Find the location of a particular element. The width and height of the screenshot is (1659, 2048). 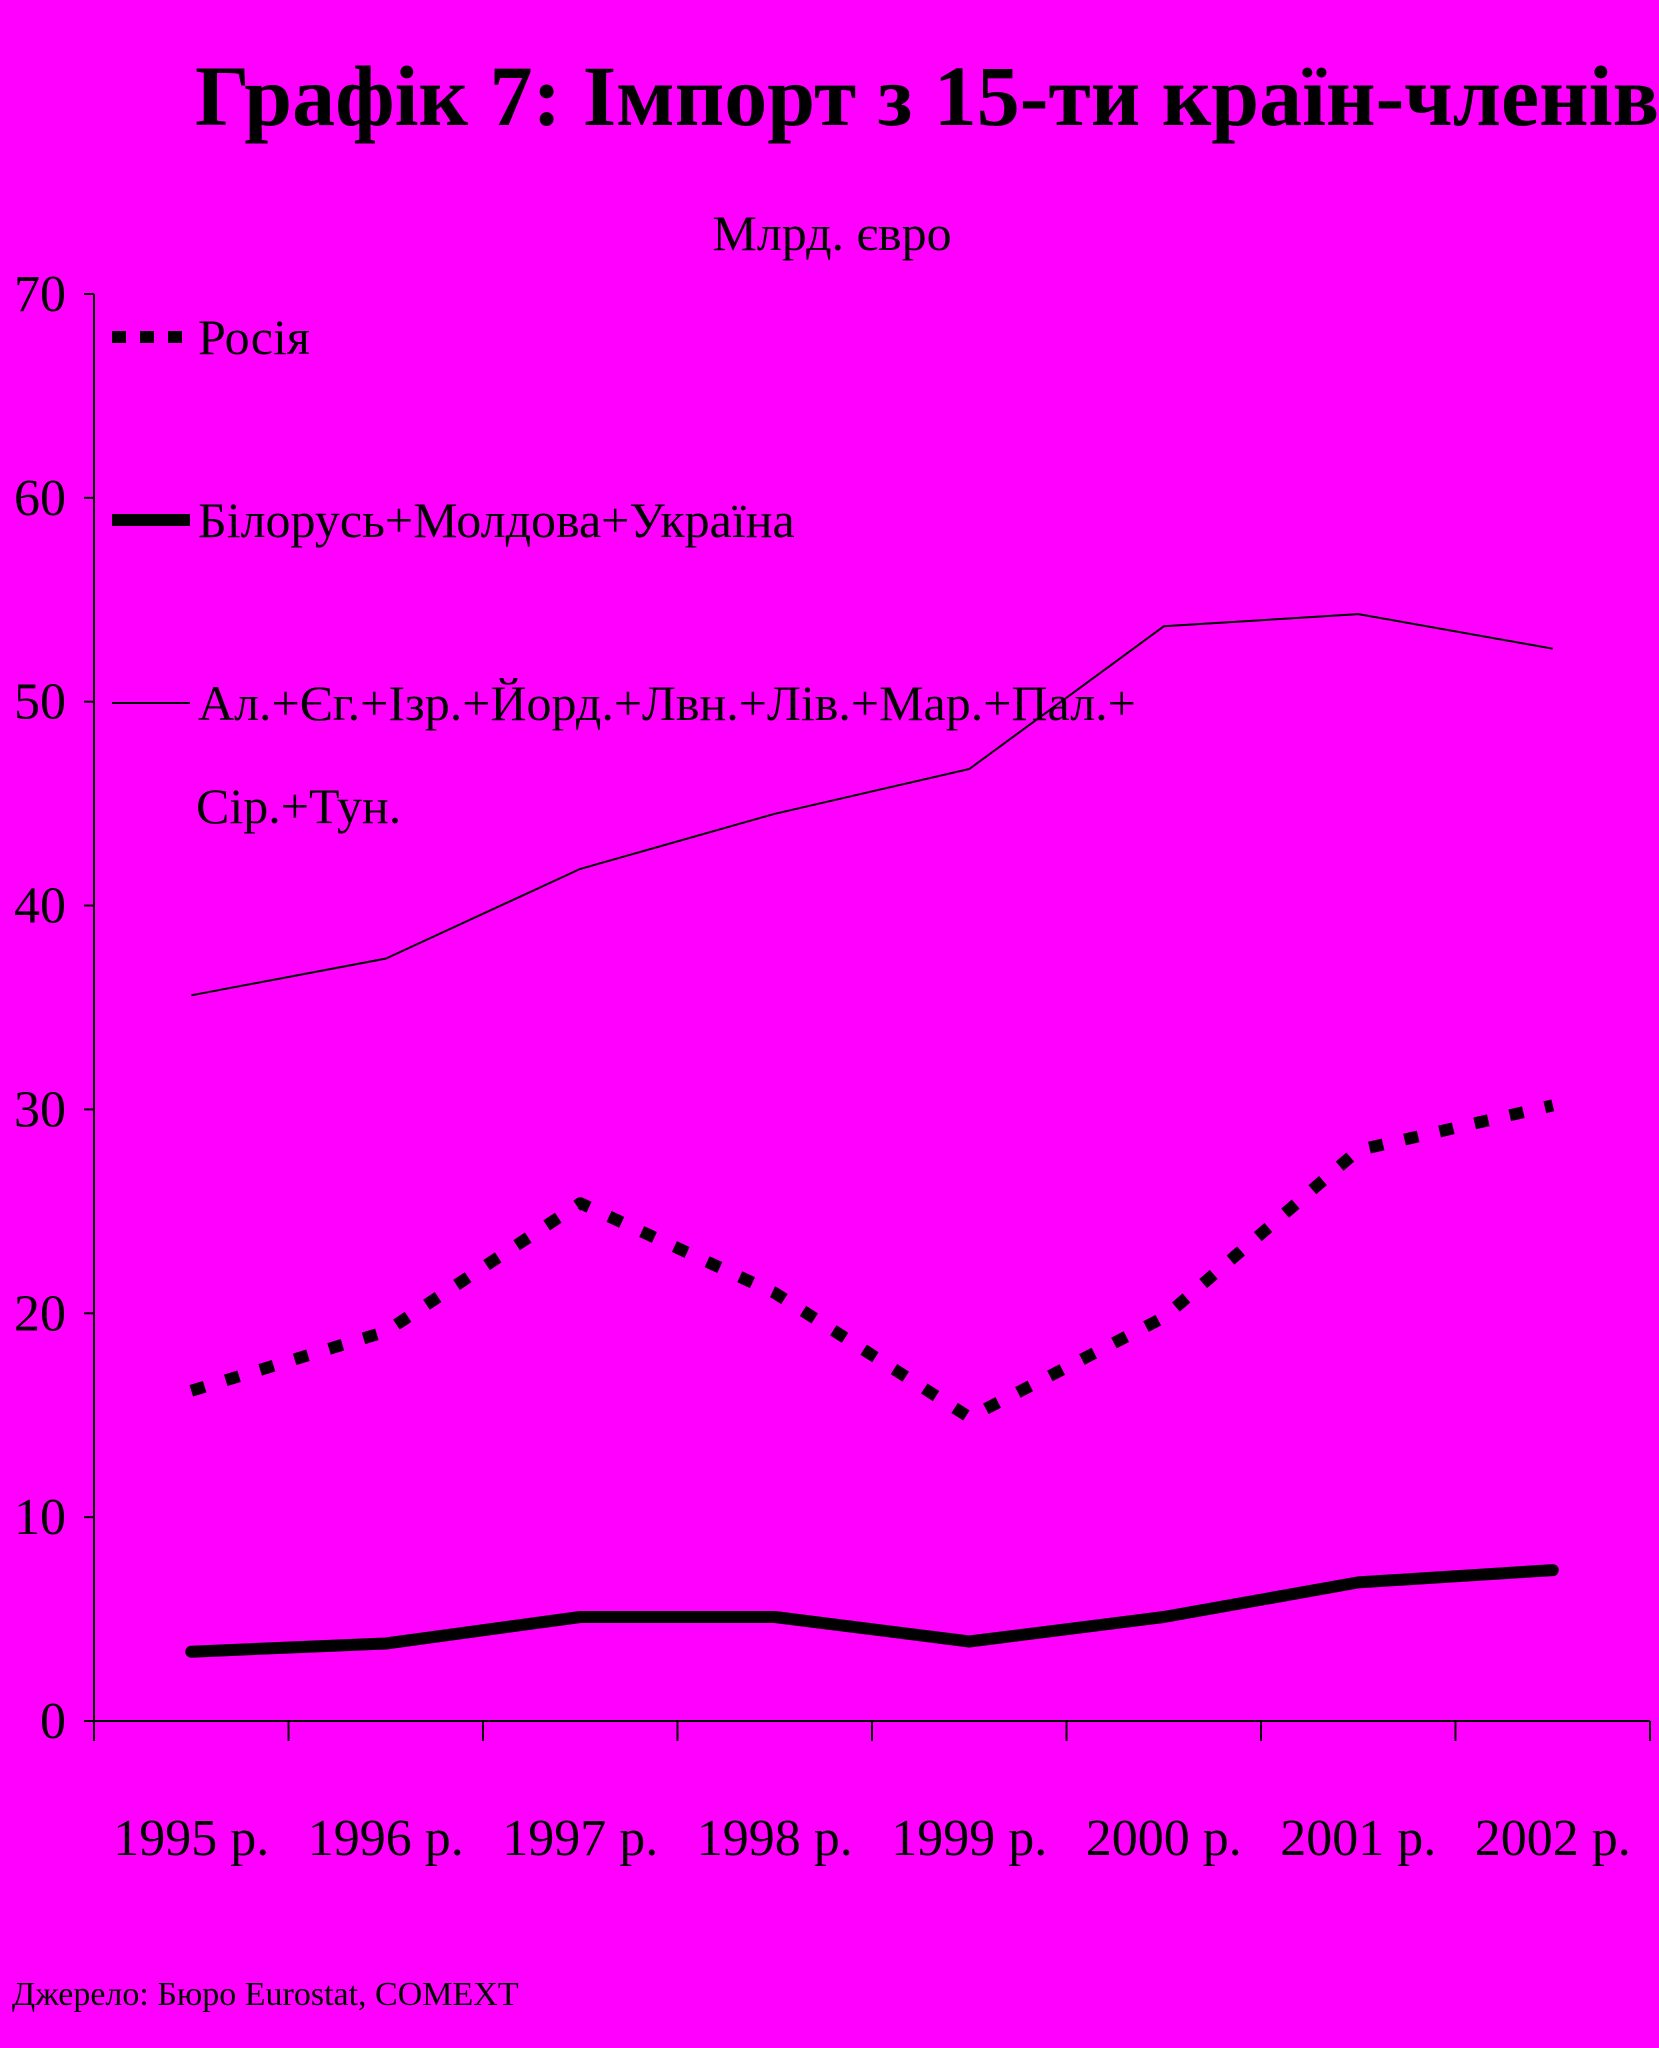

x-tick-label: 2000 р. is located at coordinates (1164, 1838).